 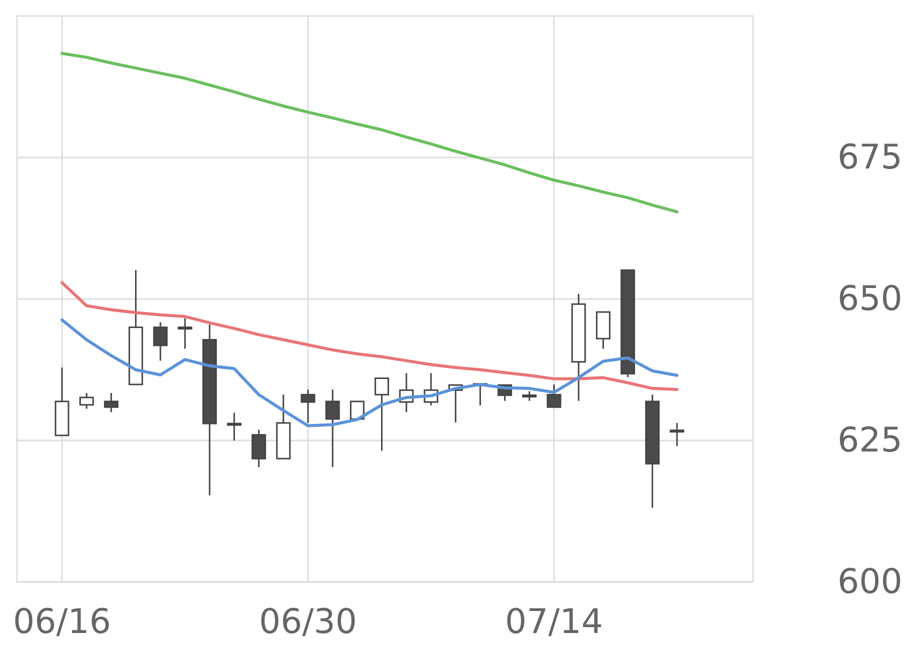 What do you see at coordinates (554, 622) in the screenshot?
I see `x-tick-label: 07/14` at bounding box center [554, 622].